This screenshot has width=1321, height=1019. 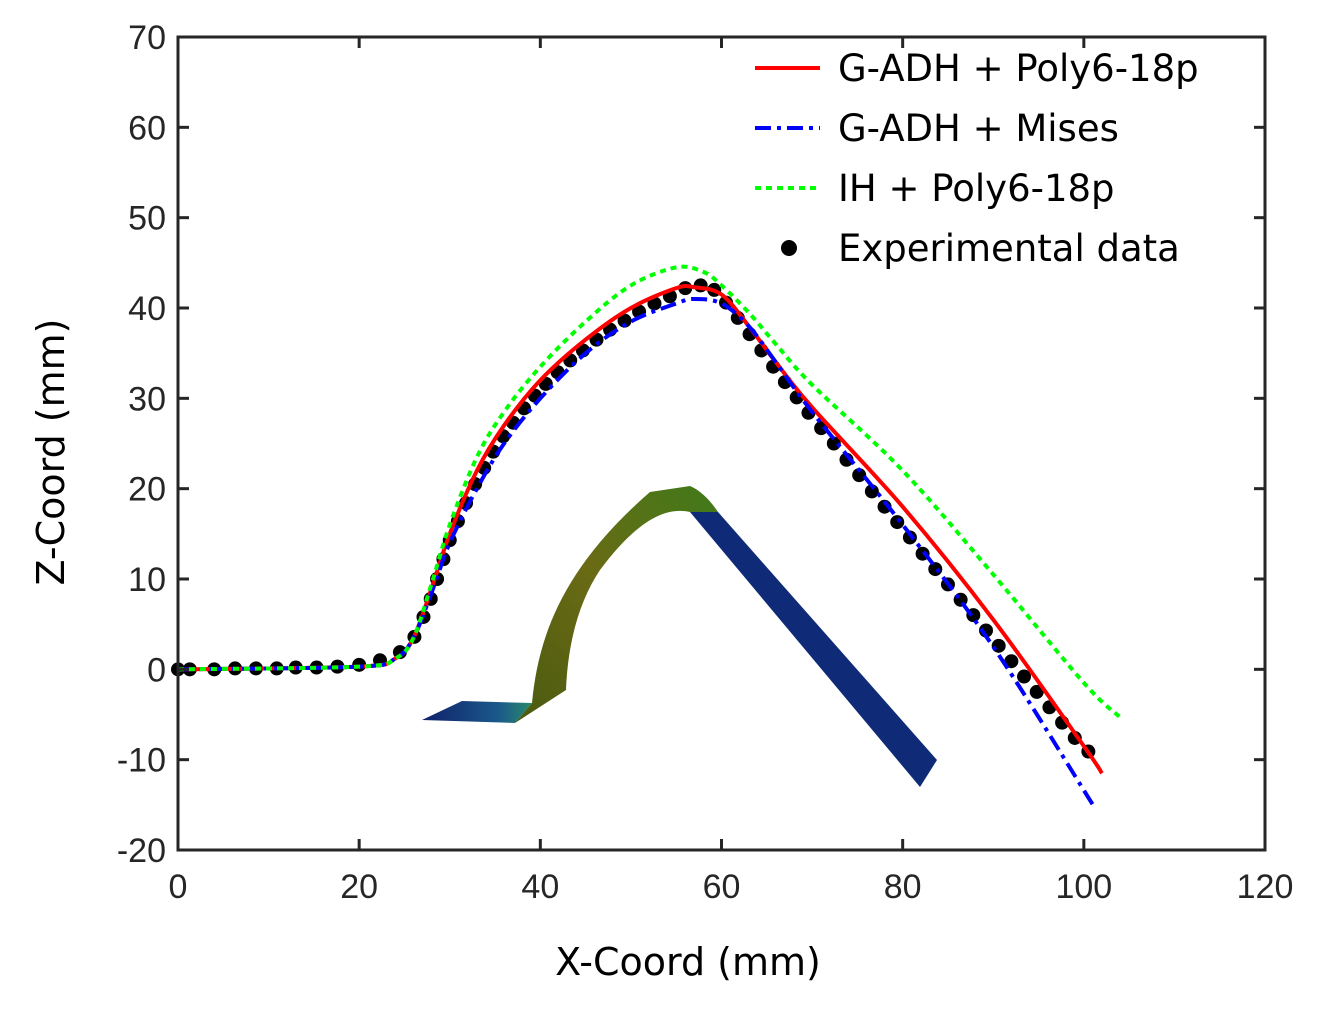 I want to click on x-axis-label: X-Coord (mm), so click(x=688, y=962).